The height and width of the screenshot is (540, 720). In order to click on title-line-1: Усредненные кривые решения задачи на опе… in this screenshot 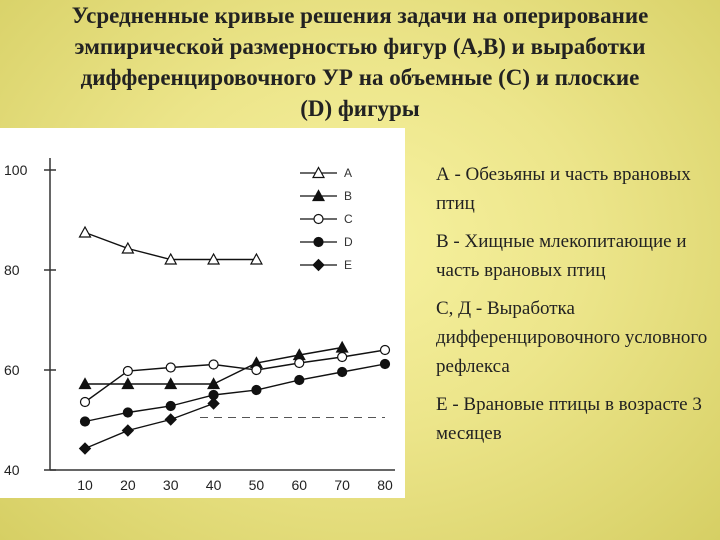, I will do `click(360, 15)`.